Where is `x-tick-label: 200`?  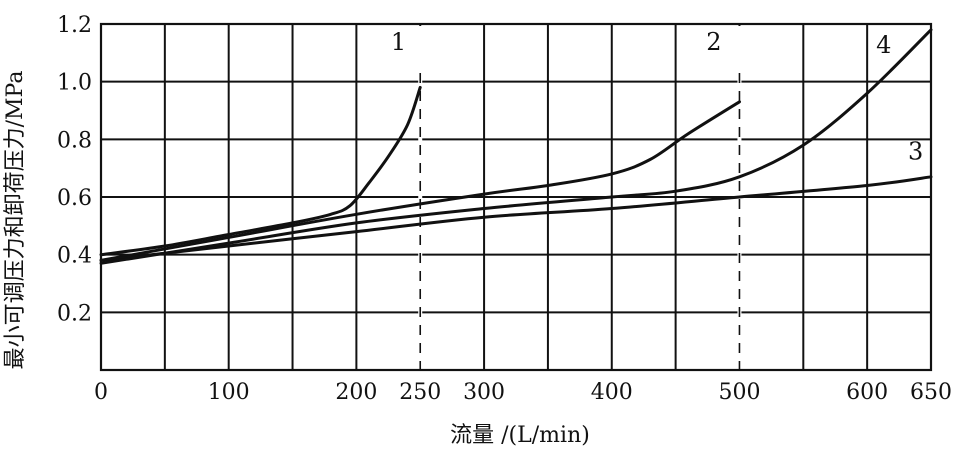
x-tick-label: 200 is located at coordinates (356, 392).